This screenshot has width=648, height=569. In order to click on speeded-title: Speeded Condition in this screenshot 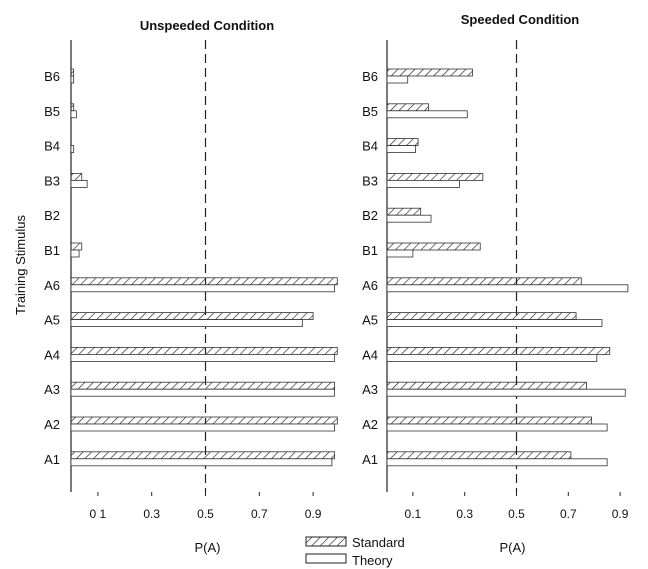, I will do `click(520, 19)`.